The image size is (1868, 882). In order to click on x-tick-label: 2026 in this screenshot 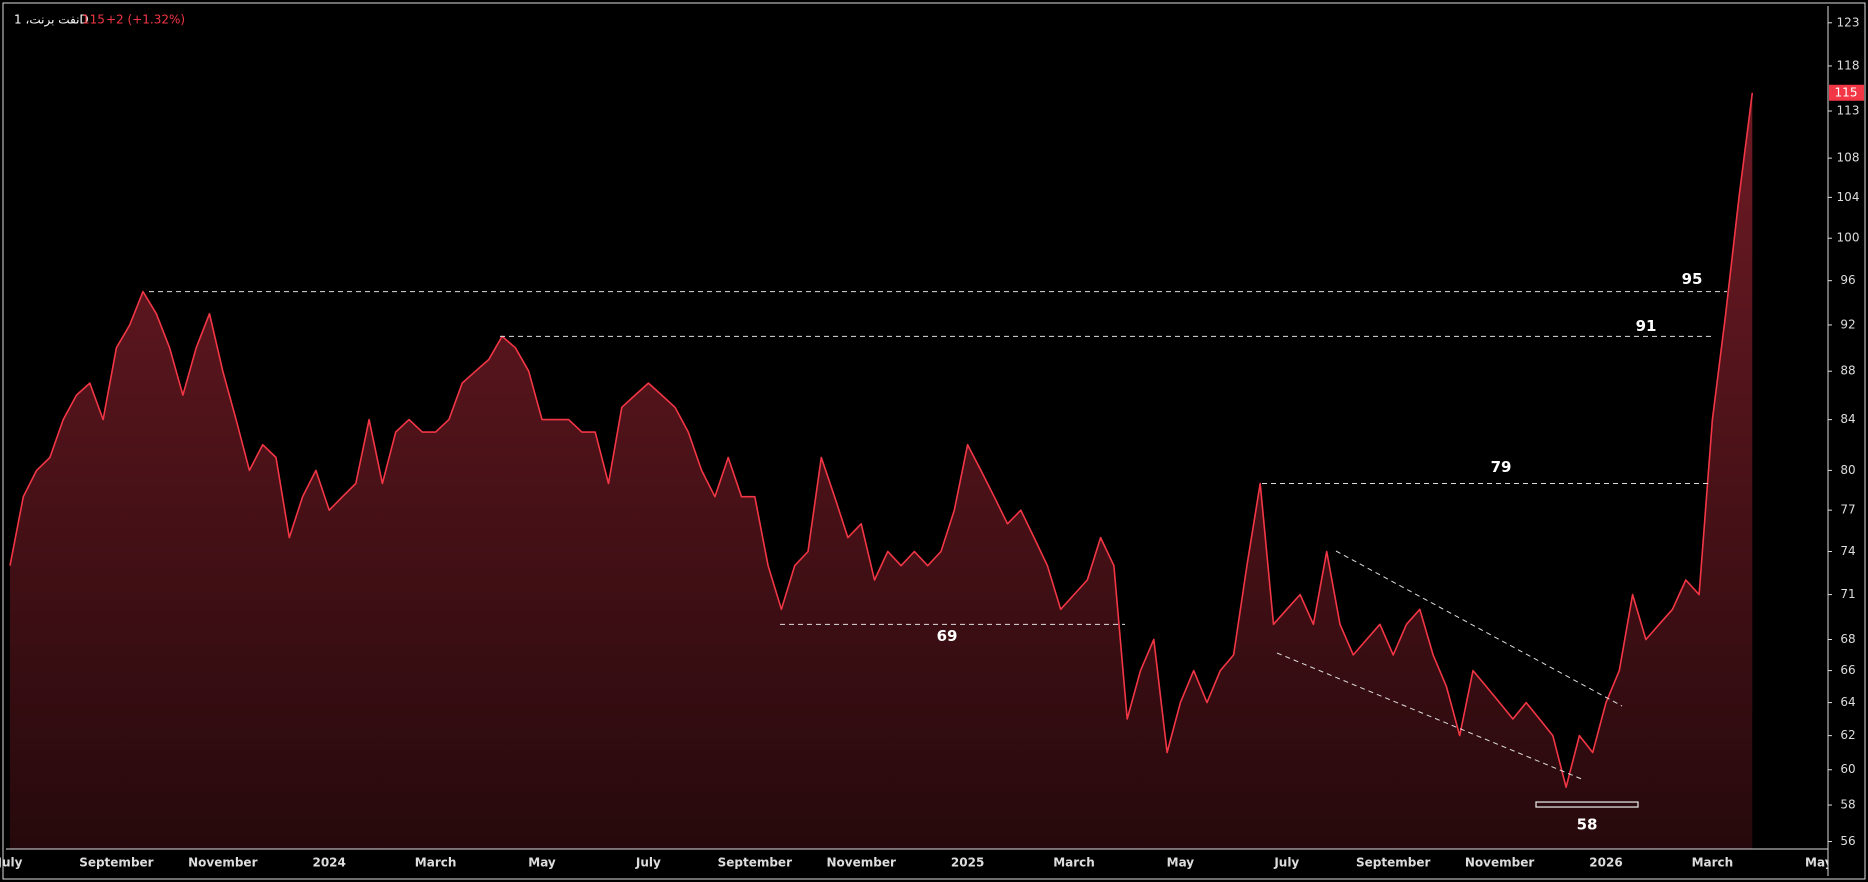, I will do `click(1605, 863)`.